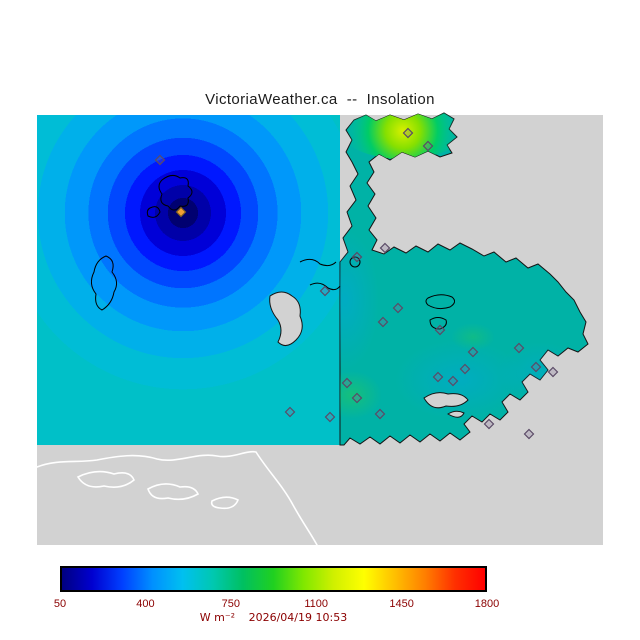 This screenshot has height=640, width=640. I want to click on tick-label: 400, so click(145, 604).